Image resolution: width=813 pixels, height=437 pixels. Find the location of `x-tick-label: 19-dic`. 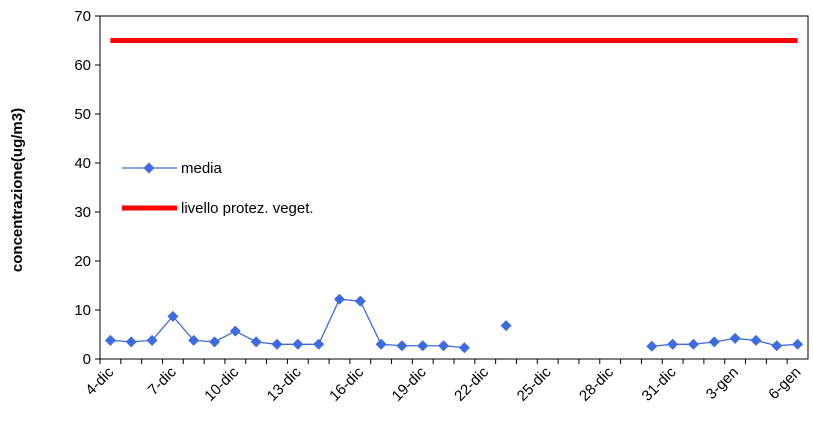

x-tick-label: 19-dic is located at coordinates (409, 383).